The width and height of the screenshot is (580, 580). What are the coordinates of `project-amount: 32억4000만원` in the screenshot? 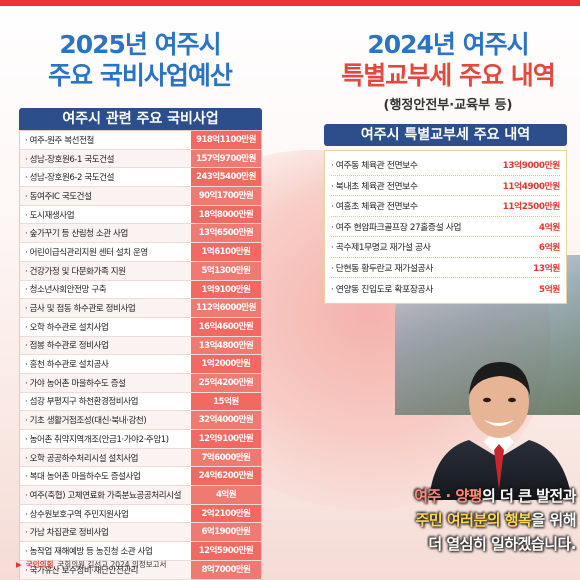 It's located at (226, 420).